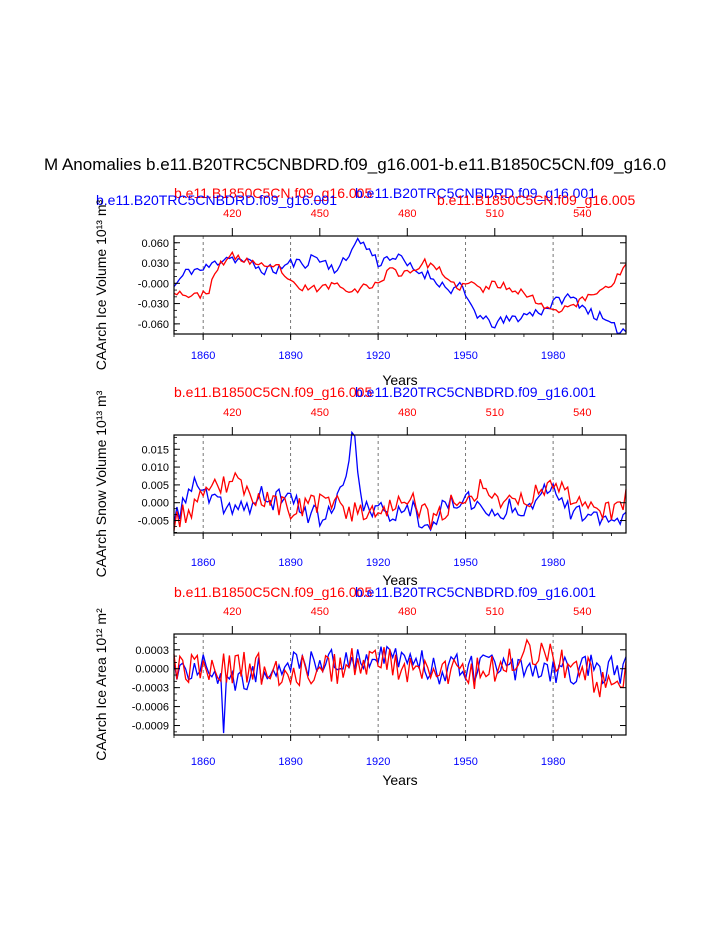 This screenshot has height=935, width=723. I want to click on y-tick-label: 0.015, so click(155, 450).